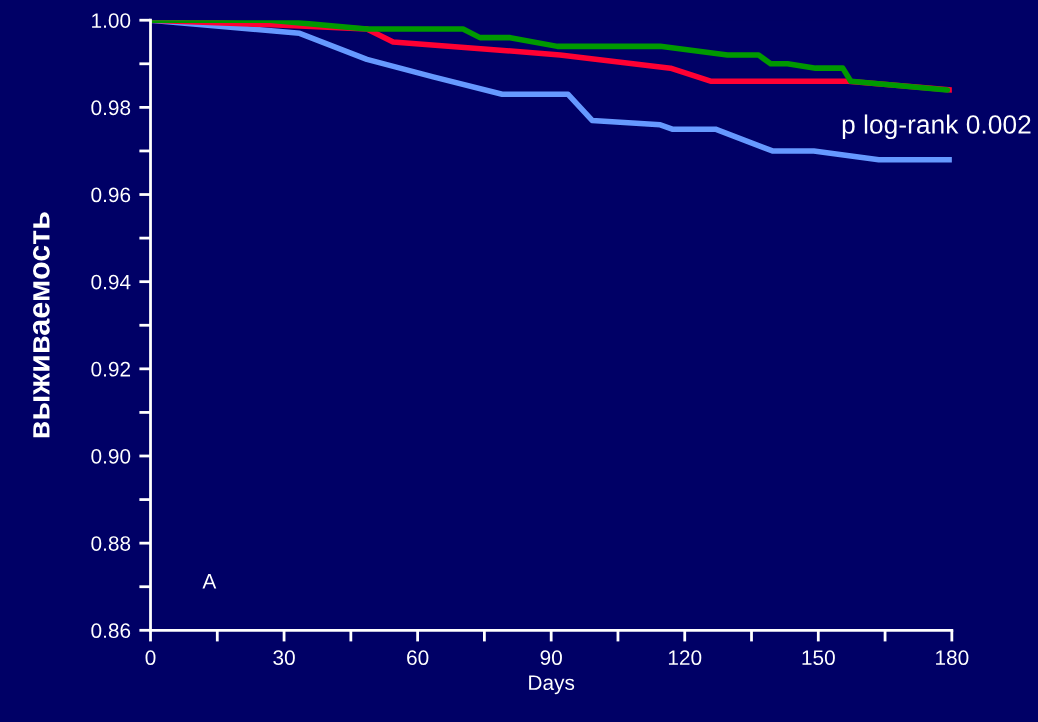 Image resolution: width=1038 pixels, height=722 pixels. I want to click on annotation: A, so click(209, 581).